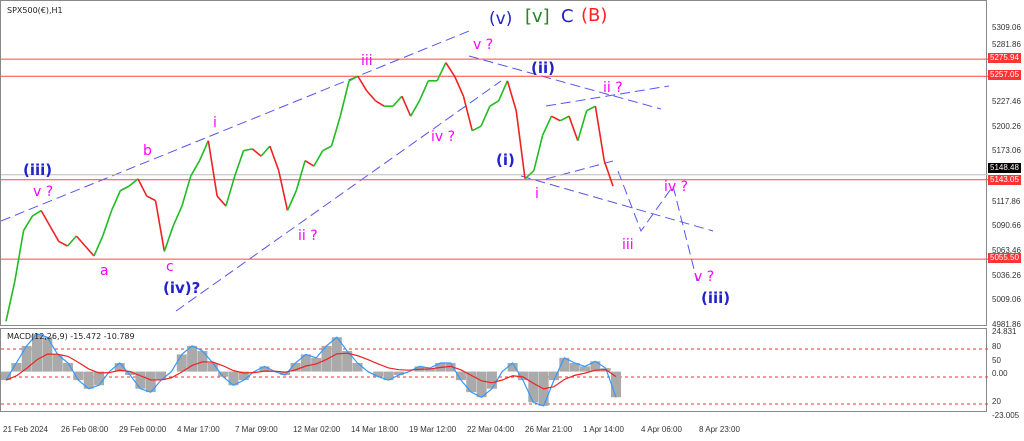 This screenshot has width=1024, height=441. I want to click on wave-label: (iii), so click(38, 170).